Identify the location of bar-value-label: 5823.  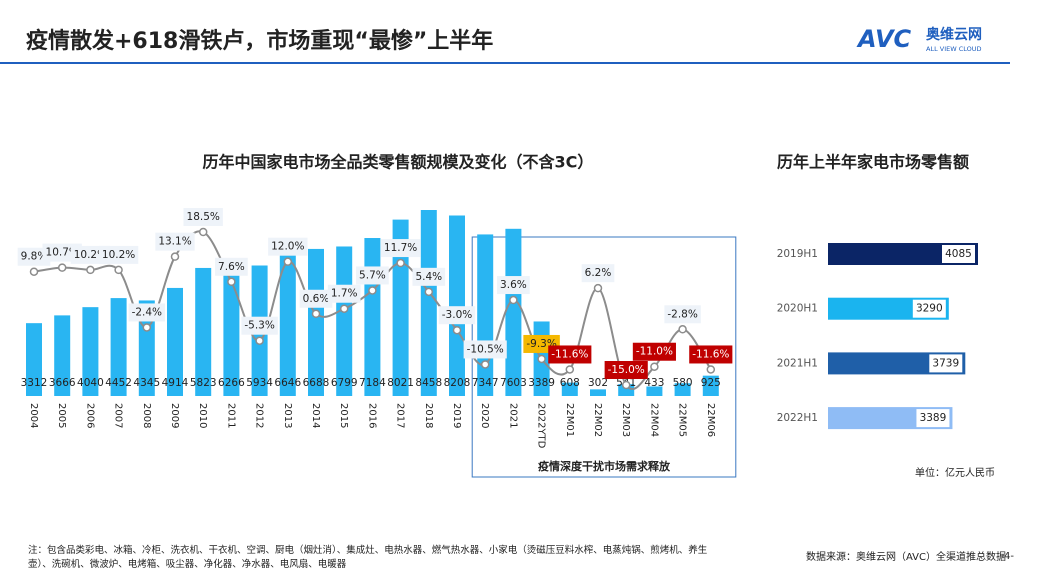
(203, 383).